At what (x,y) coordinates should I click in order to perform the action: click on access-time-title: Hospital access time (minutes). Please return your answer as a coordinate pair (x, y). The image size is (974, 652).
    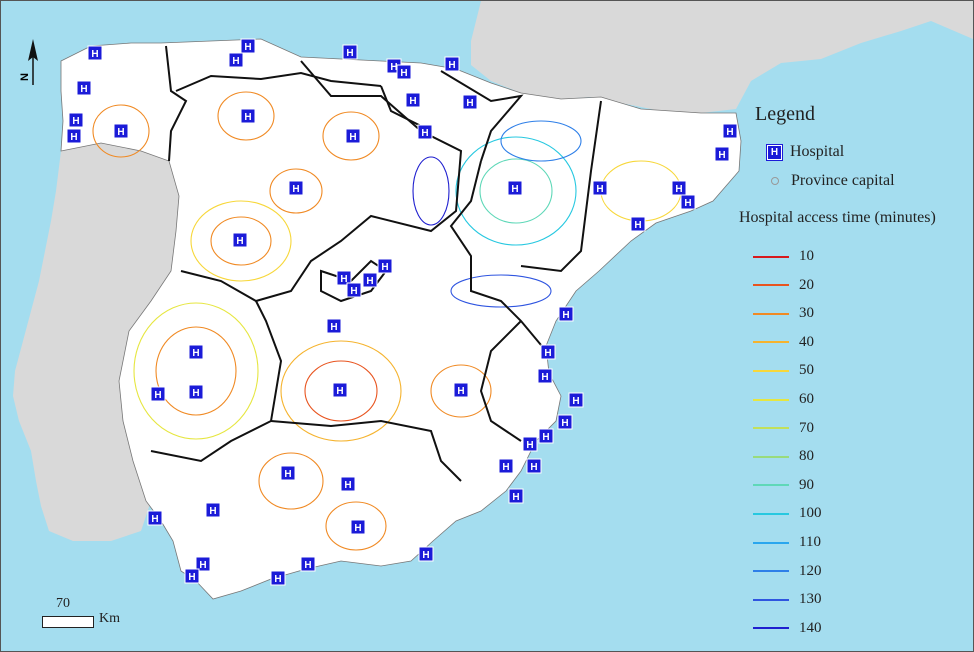
    Looking at the image, I should click on (837, 217).